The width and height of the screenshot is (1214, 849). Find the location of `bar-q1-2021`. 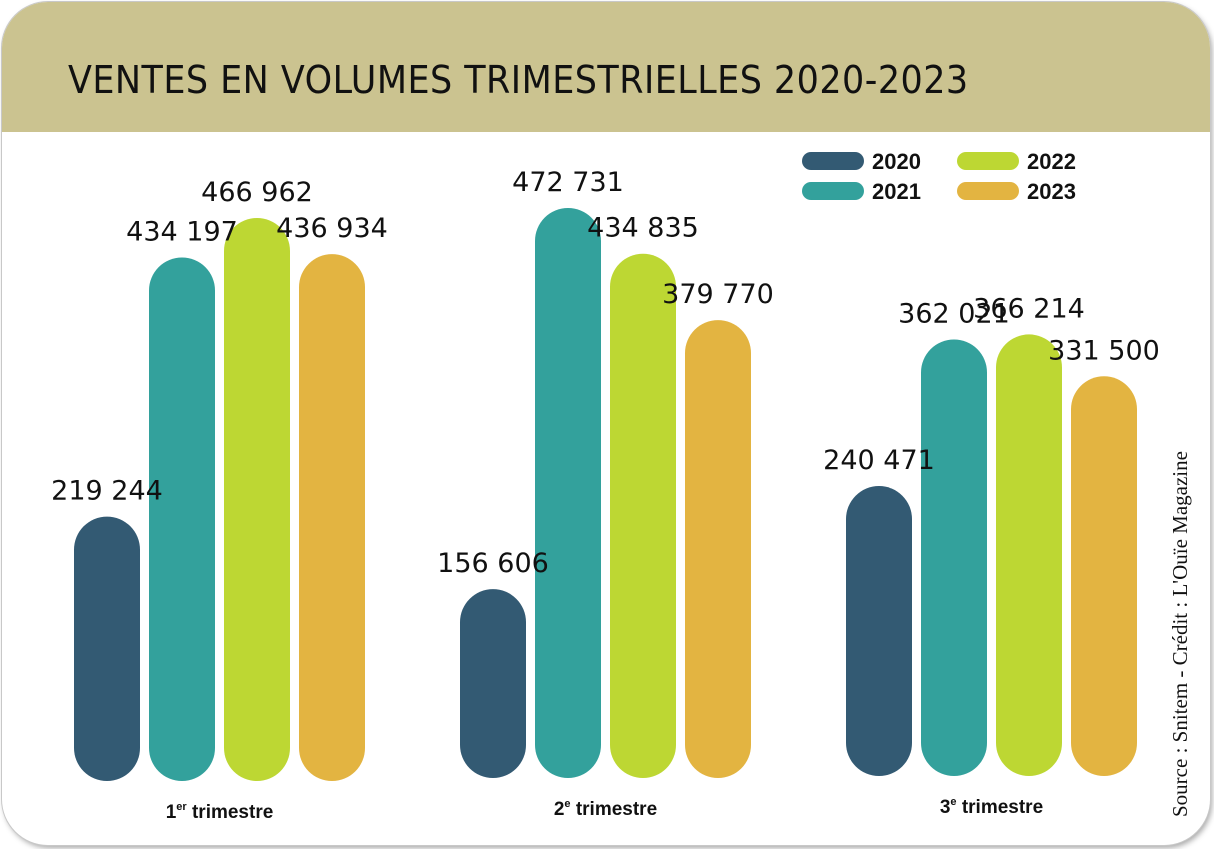

bar-q1-2021 is located at coordinates (182, 519).